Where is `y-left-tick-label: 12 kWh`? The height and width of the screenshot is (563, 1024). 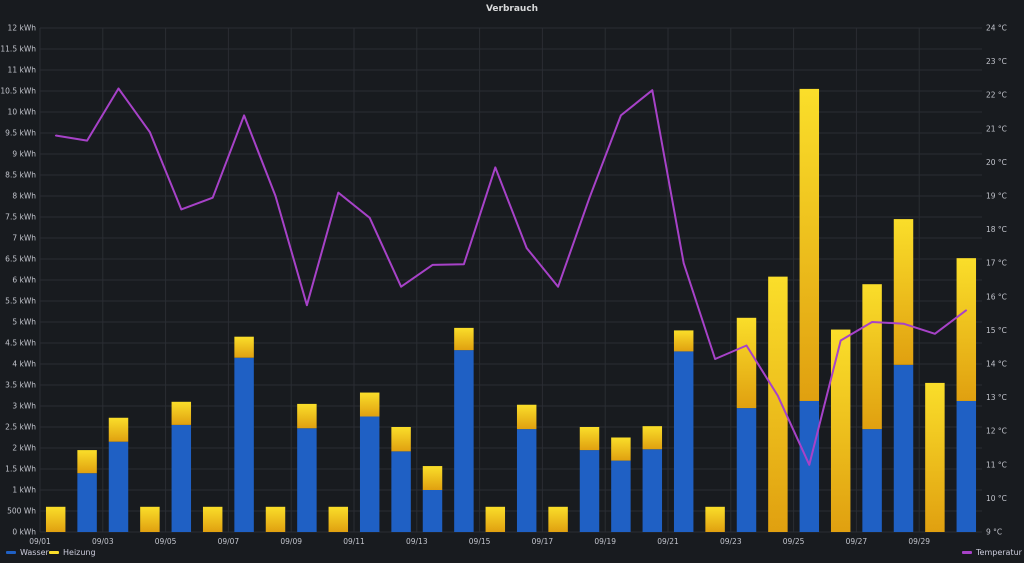
y-left-tick-label: 12 kWh is located at coordinates (22, 28).